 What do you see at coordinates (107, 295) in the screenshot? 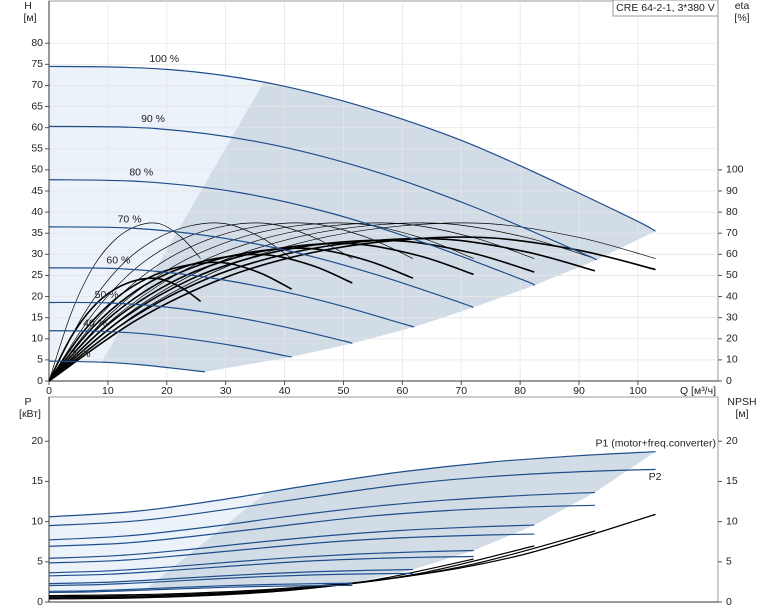
I see `curve-label: 50 %` at bounding box center [107, 295].